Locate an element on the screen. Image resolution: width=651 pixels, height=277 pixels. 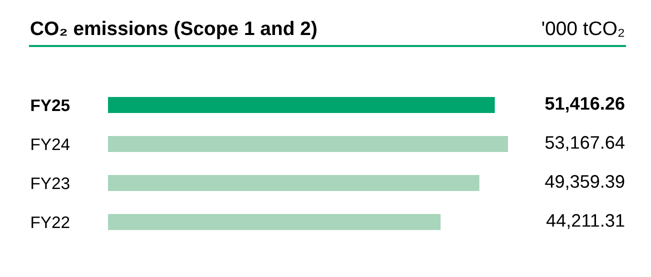
data-label: 51,416.26 is located at coordinates (584, 104).